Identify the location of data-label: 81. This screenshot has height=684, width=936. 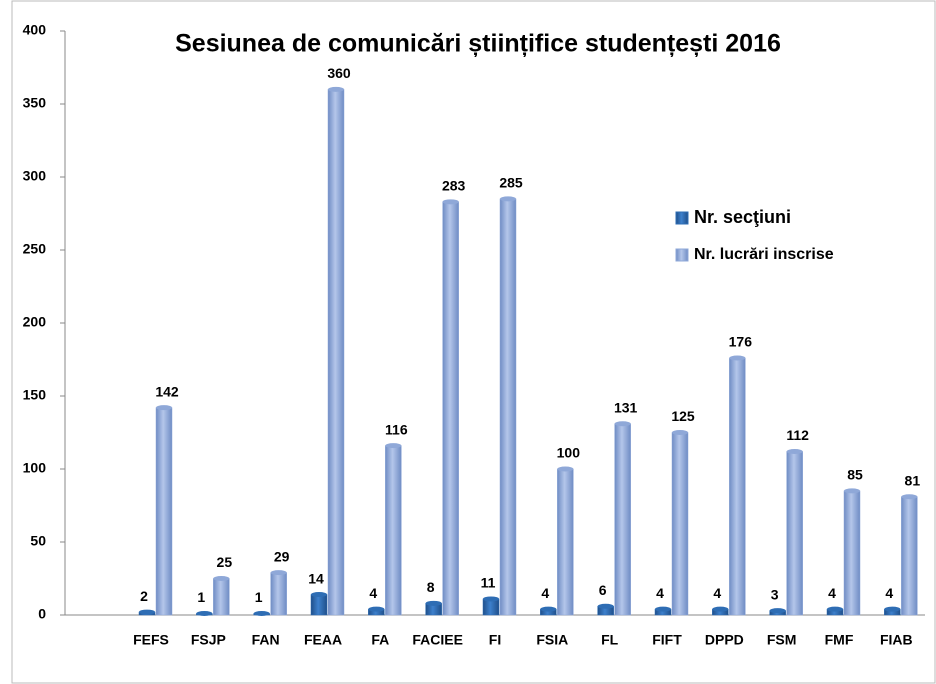
(913, 480).